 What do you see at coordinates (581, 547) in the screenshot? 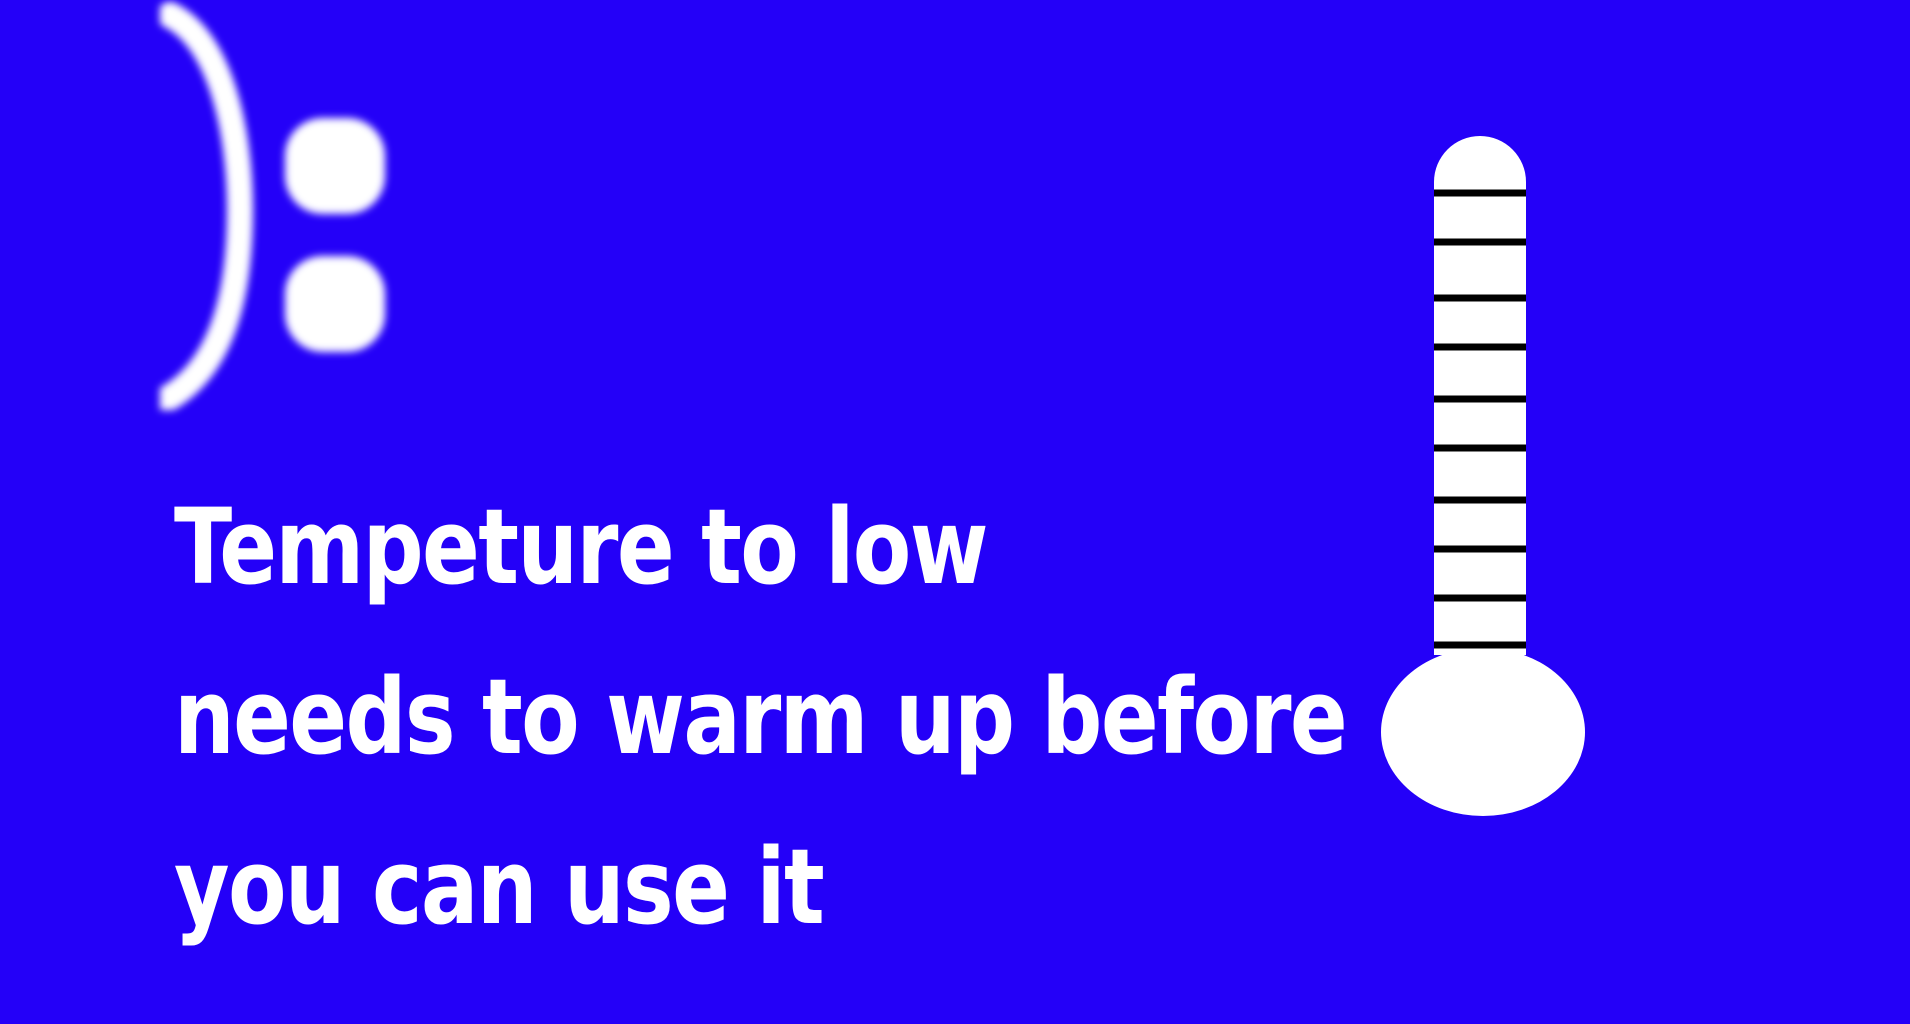
I see `message-line-1: Tempeture to low` at bounding box center [581, 547].